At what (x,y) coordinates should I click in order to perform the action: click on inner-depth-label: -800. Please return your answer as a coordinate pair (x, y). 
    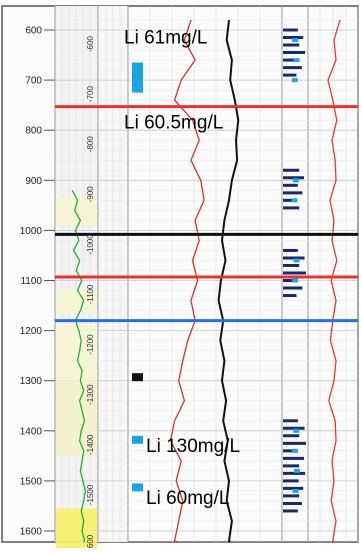
    Looking at the image, I should click on (90, 144).